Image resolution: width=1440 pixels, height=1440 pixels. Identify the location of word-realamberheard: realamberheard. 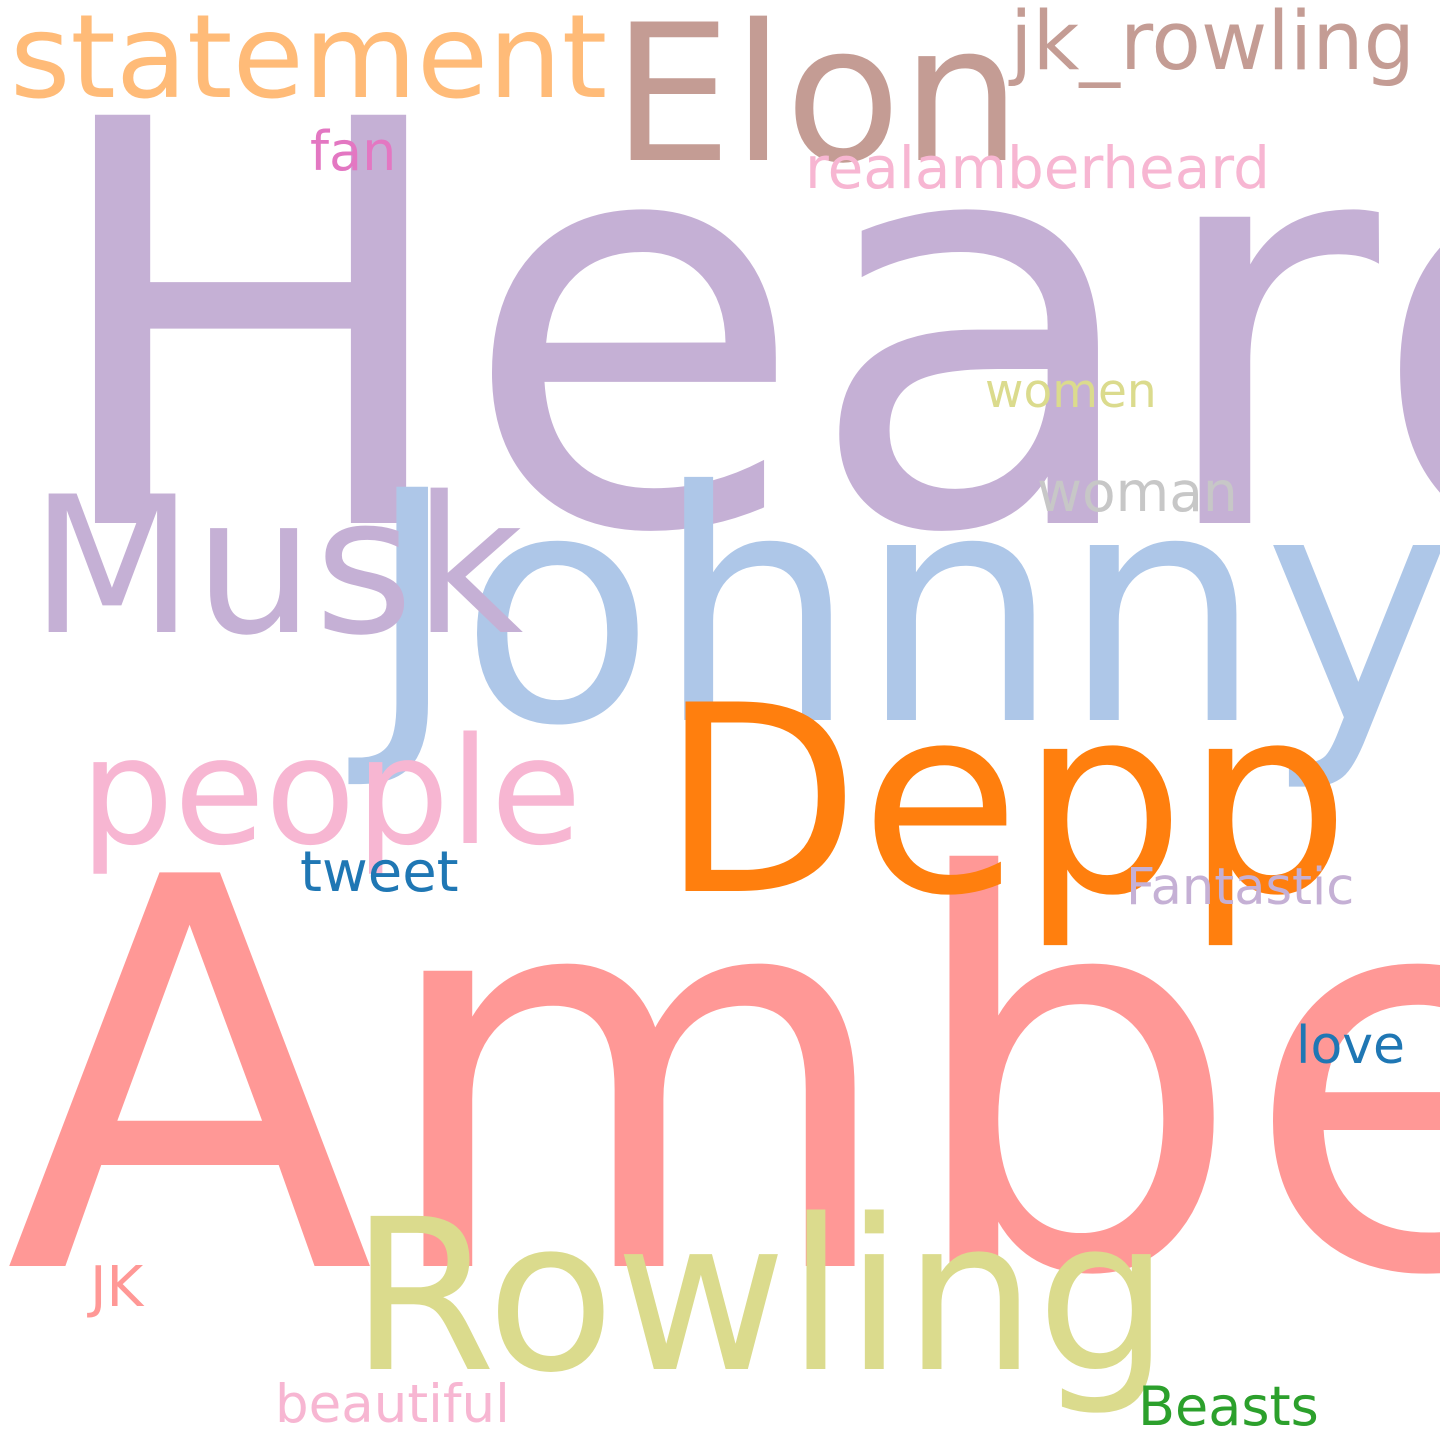
(1037, 168).